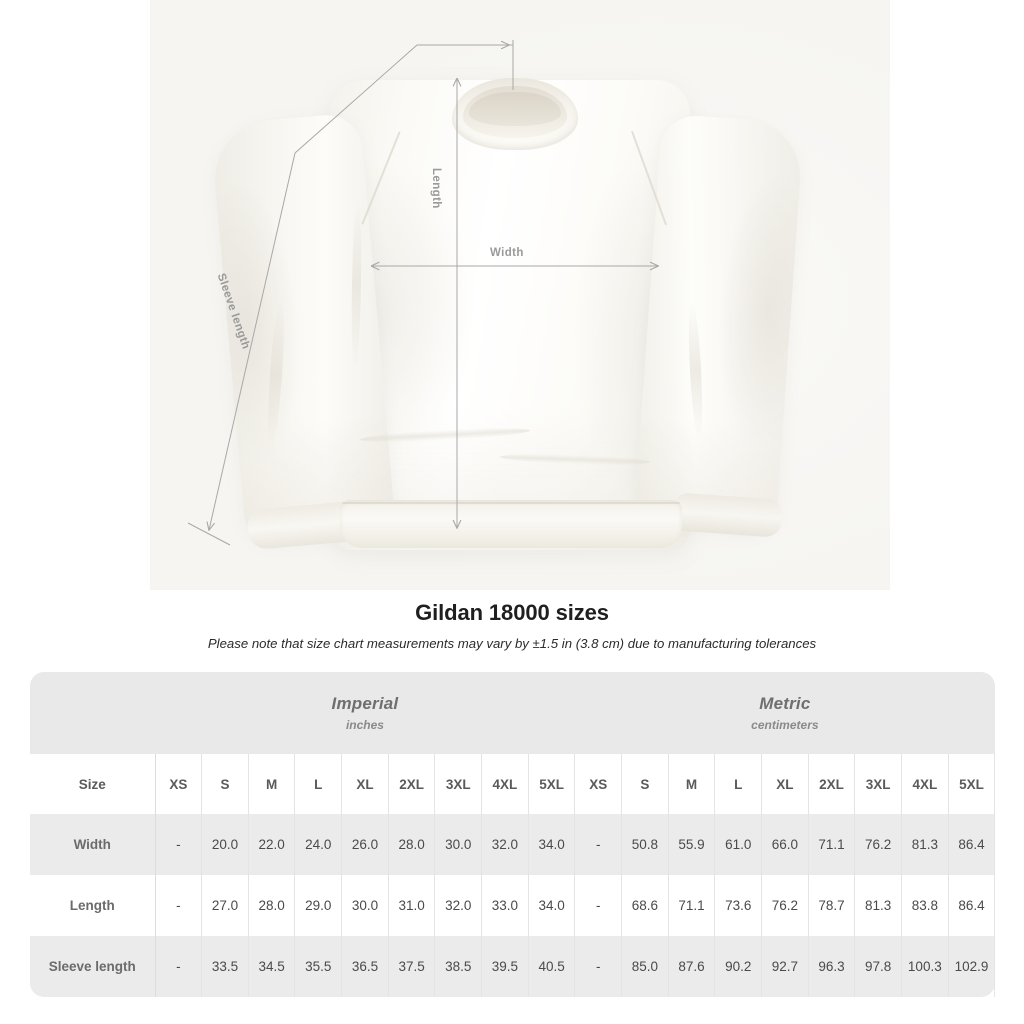  Describe the element at coordinates (551, 784) in the screenshot. I see `size-column-header-imperial-5xl: 5XL` at that location.